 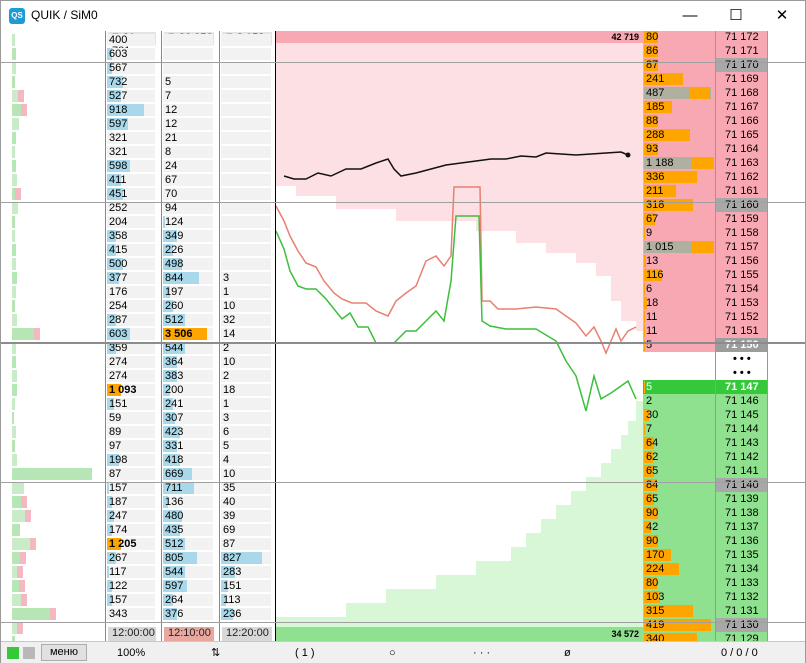 What do you see at coordinates (247, 600) in the screenshot?
I see `table-row: 113` at bounding box center [247, 600].